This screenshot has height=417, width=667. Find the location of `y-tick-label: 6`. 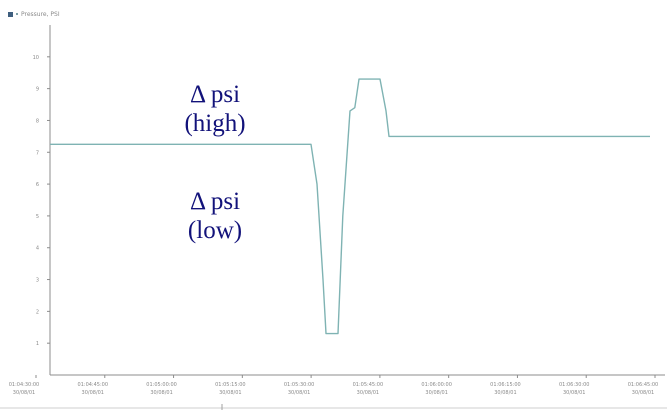

y-tick-label: 6 is located at coordinates (37, 185).